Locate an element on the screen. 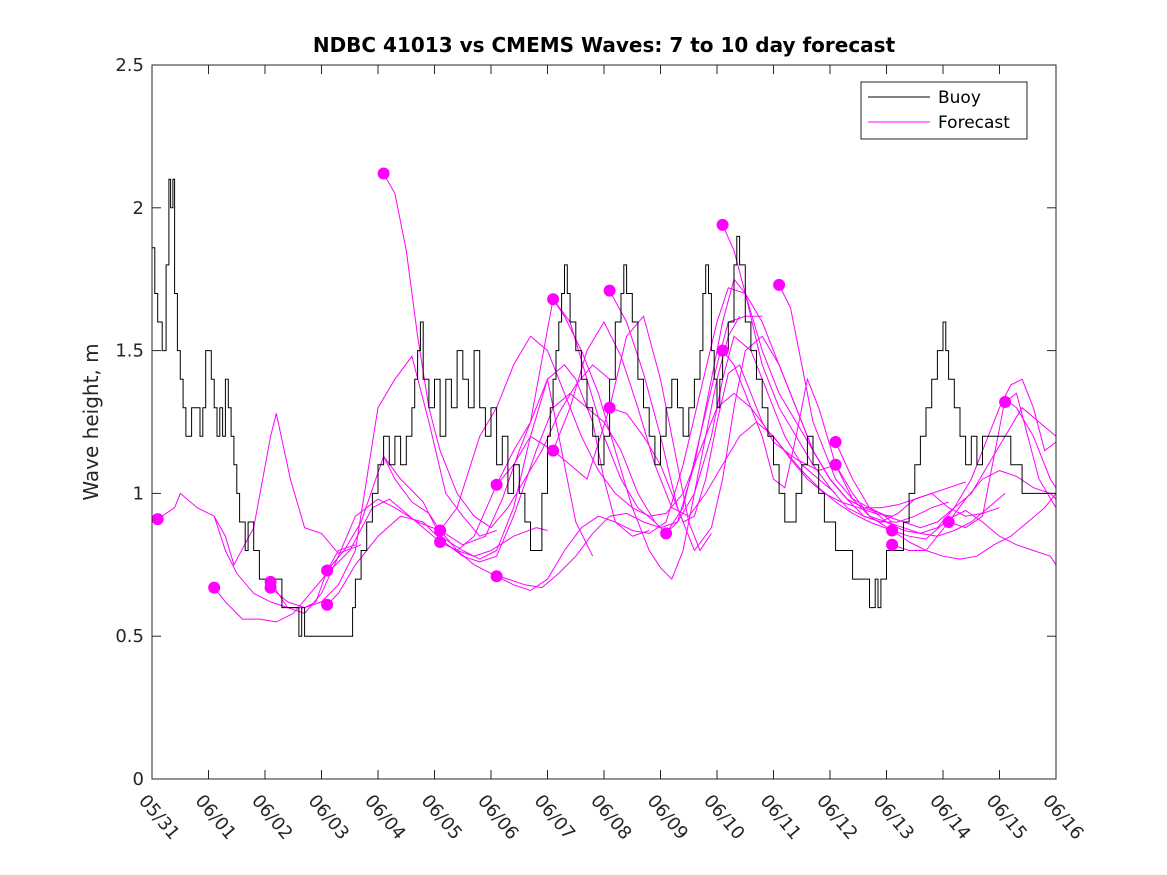 The width and height of the screenshot is (1167, 875). y-axis-label: Wave height, m is located at coordinates (91, 421).